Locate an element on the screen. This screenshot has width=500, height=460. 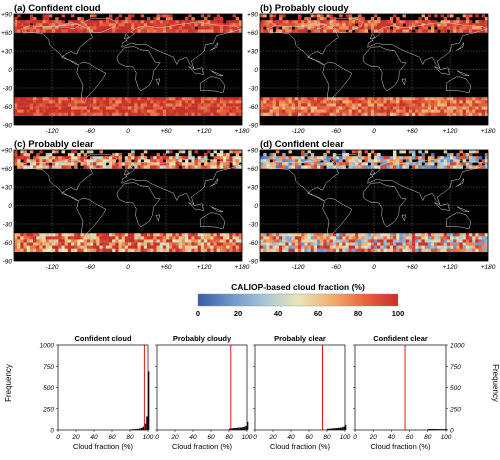
colorbar-tick-label: 60 is located at coordinates (318, 313).